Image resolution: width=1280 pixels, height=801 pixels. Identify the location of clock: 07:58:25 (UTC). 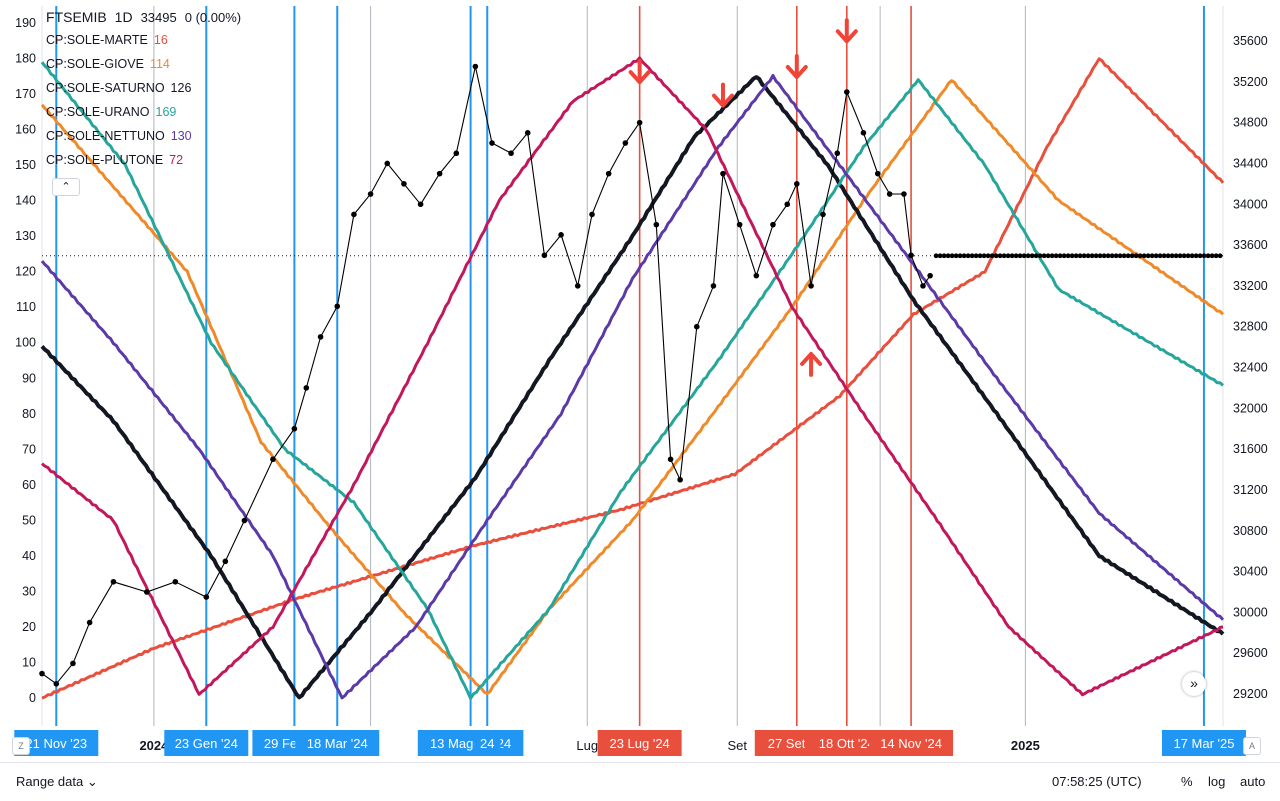
(1097, 781).